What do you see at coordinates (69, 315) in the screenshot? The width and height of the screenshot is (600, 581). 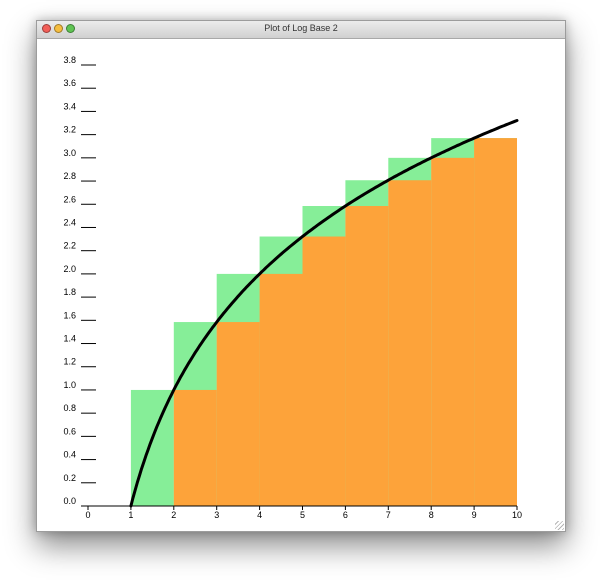 I see `y-tick-label-1.6: 1.6` at bounding box center [69, 315].